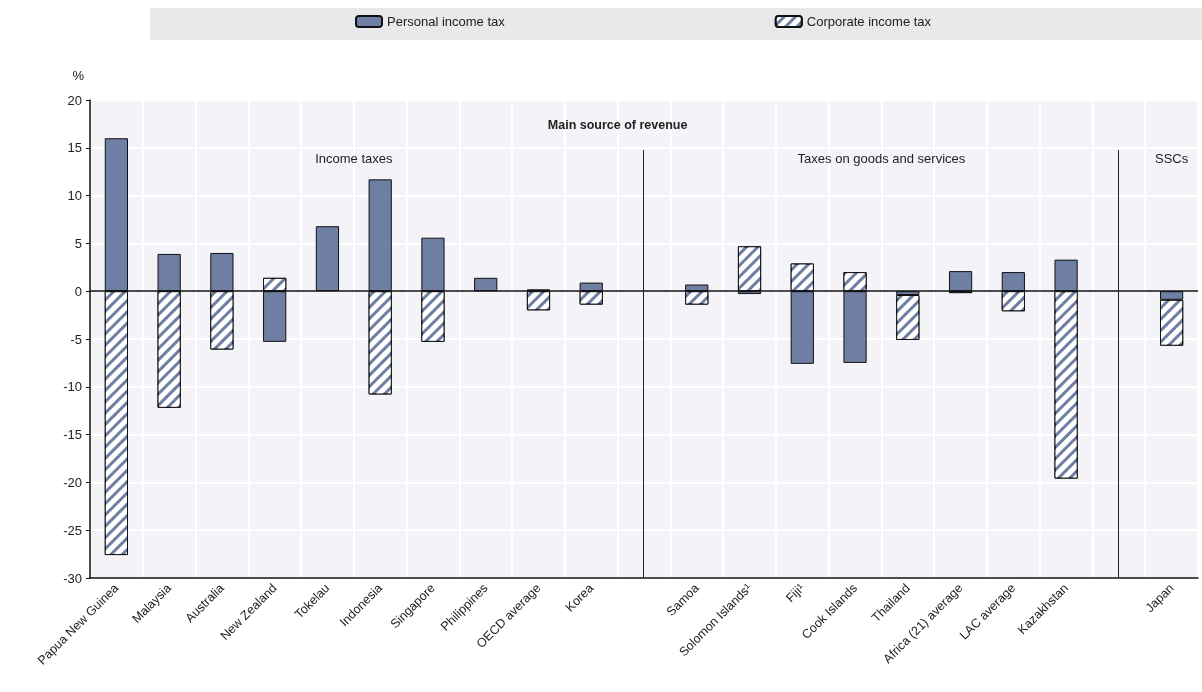 The width and height of the screenshot is (1202, 692). Describe the element at coordinates (72, 482) in the screenshot. I see `y-tick-label: -20` at that location.